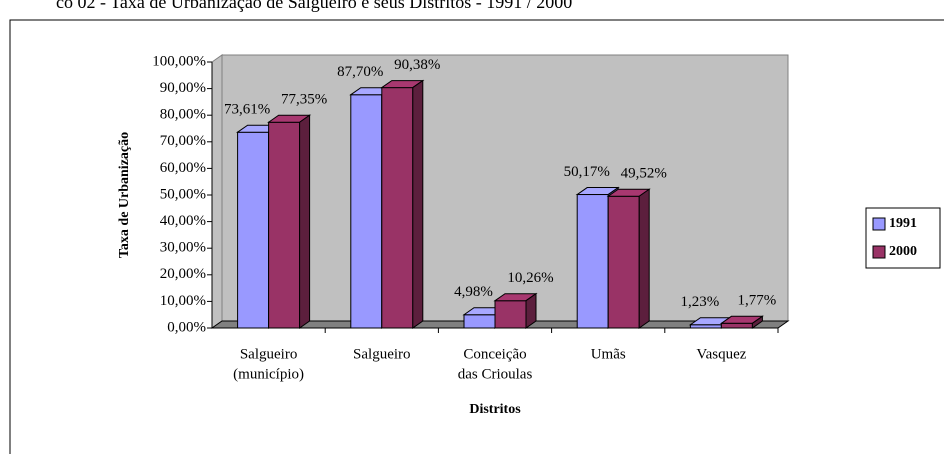  Describe the element at coordinates (700, 302) in the screenshot. I see `data-label: 1,23%` at that location.